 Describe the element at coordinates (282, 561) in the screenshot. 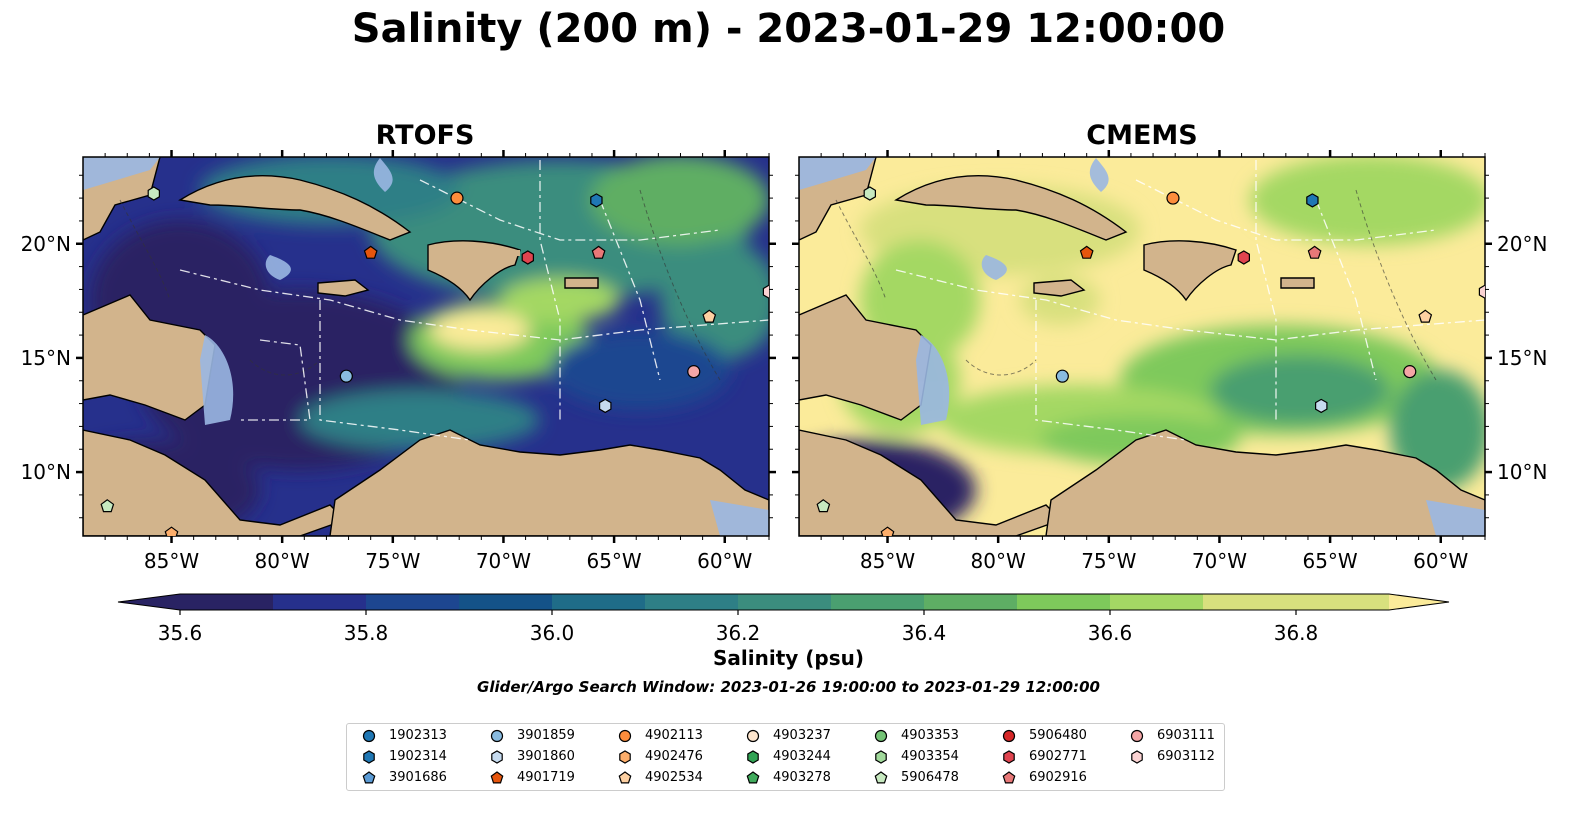

I see `x-tick-label: 80°W` at that location.